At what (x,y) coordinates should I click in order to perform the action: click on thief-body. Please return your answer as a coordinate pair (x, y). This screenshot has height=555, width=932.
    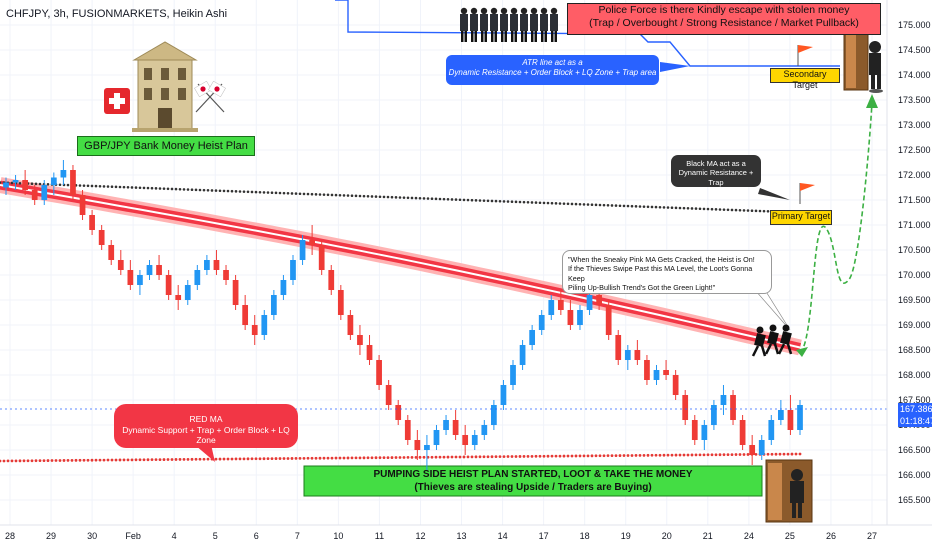
    Looking at the image, I should click on (773, 338).